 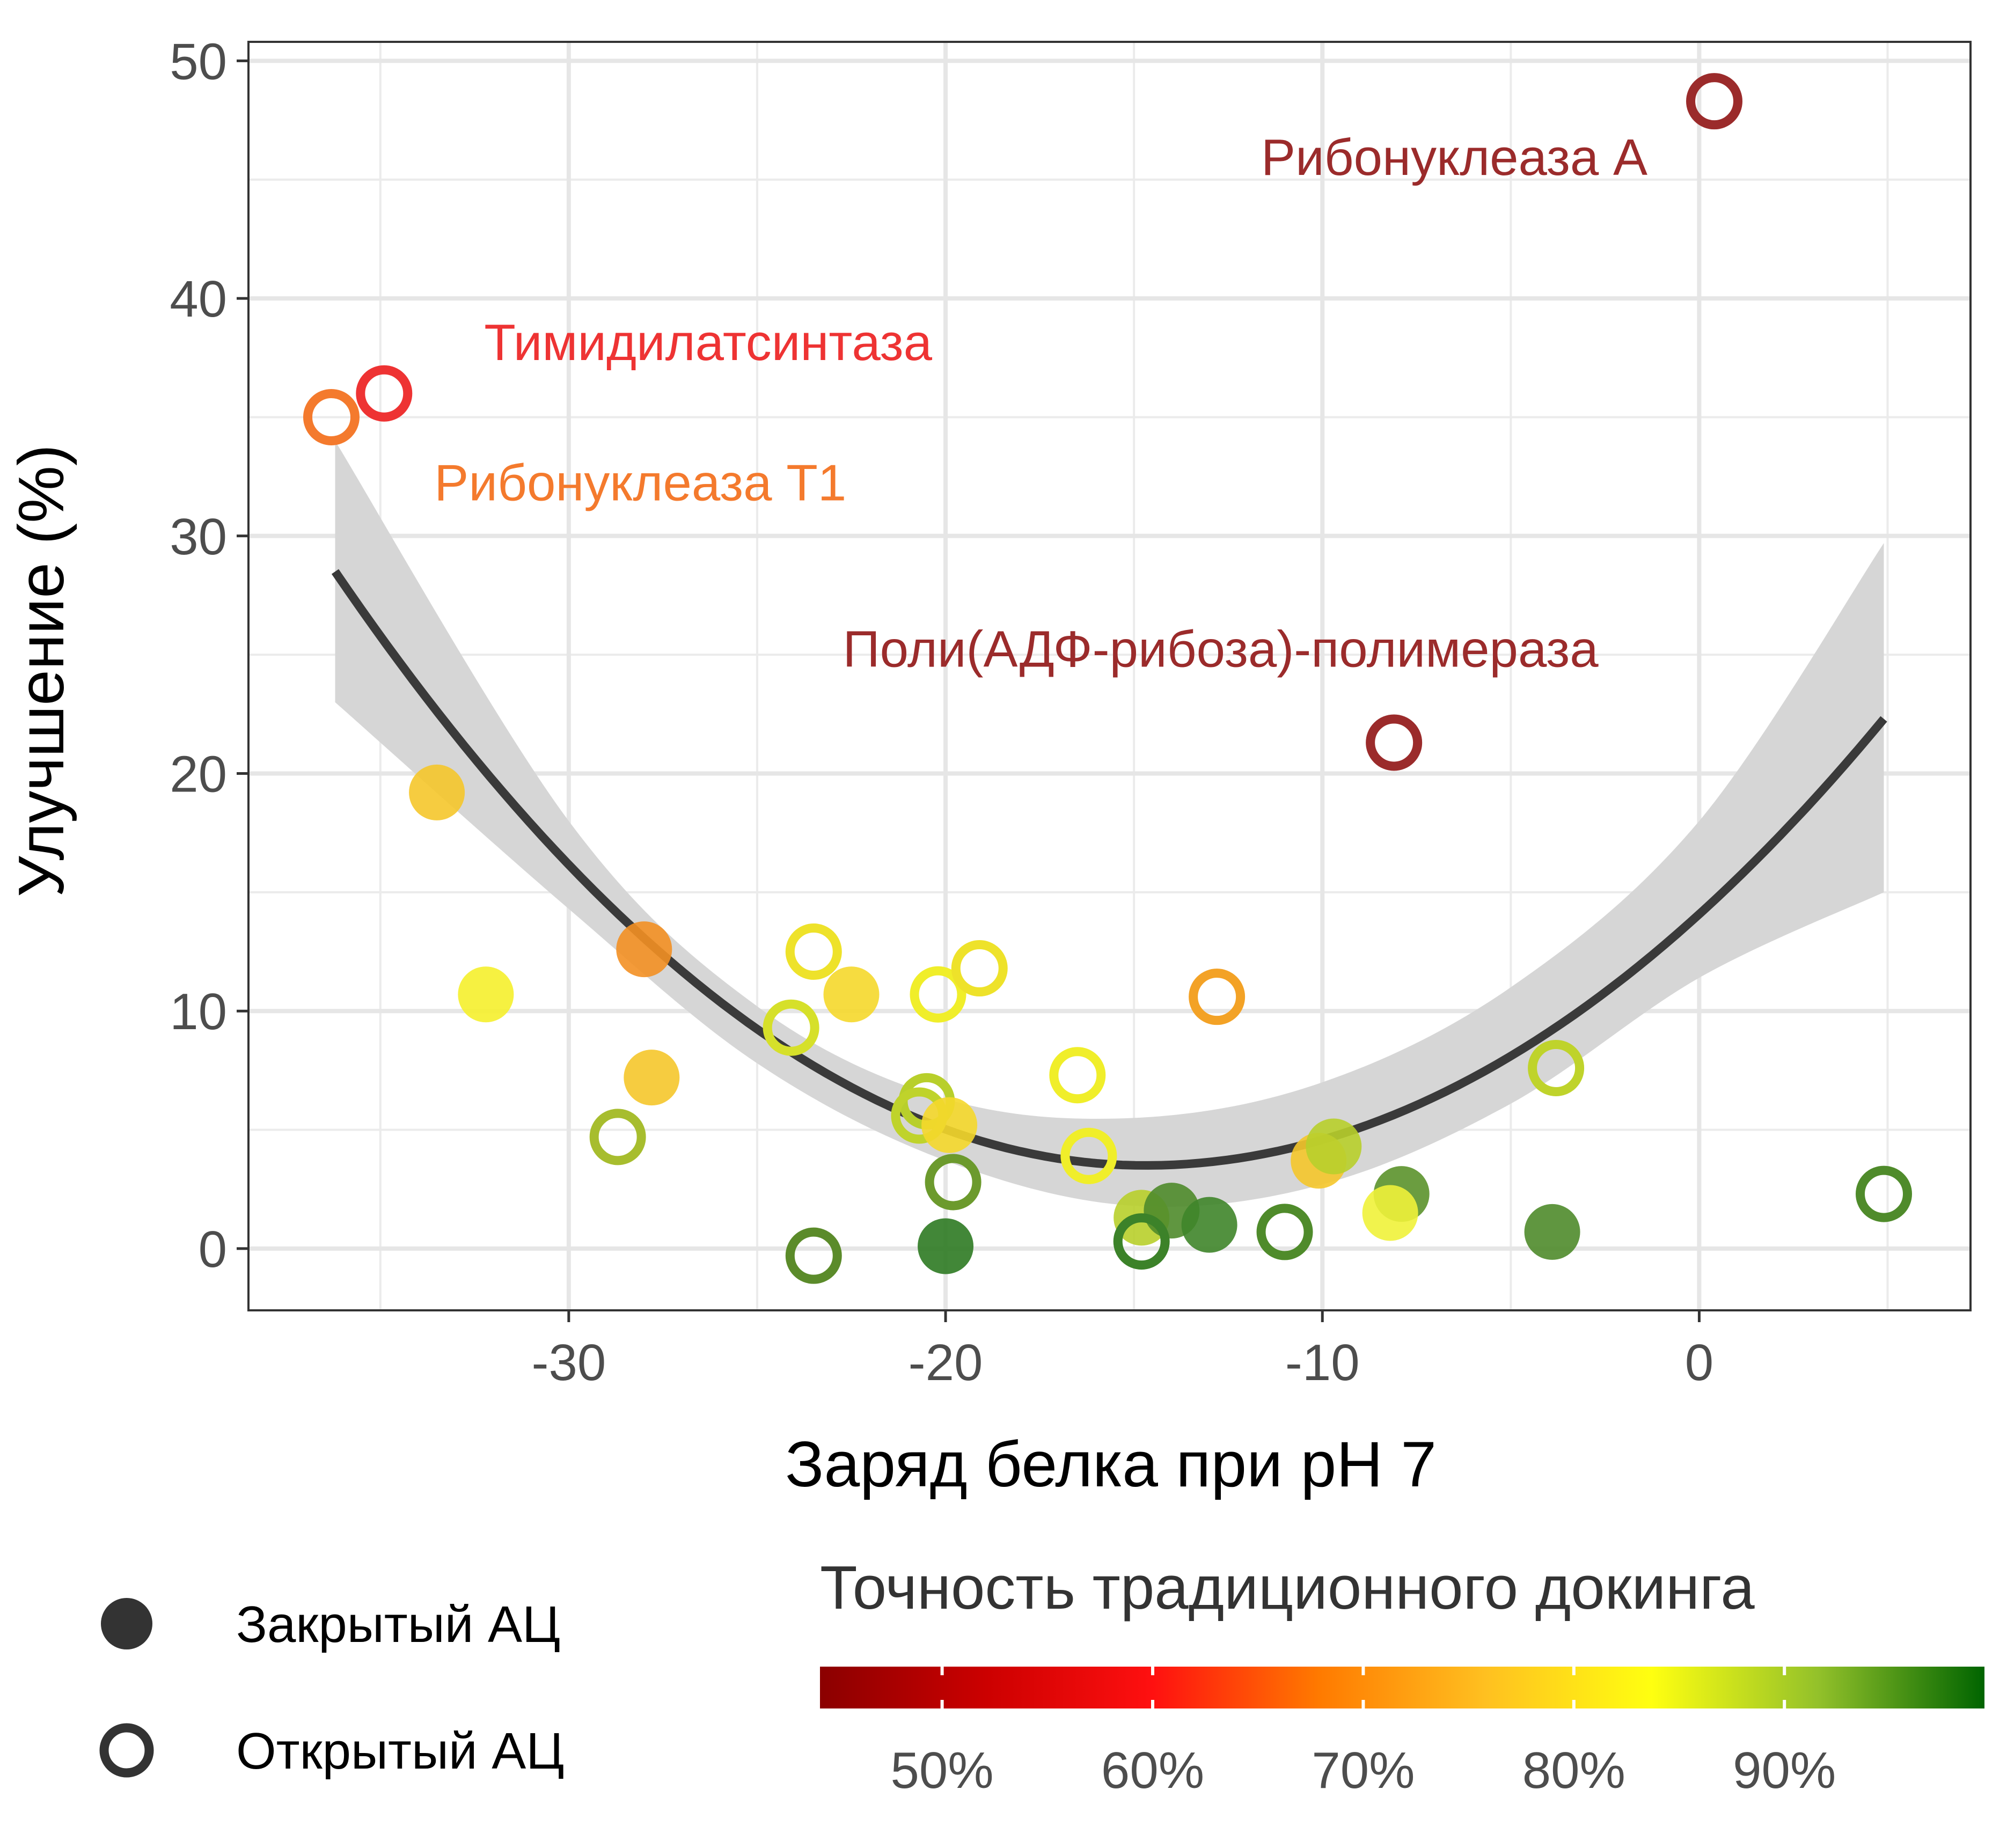 I want to click on colorbar-tick-label: 90%, so click(x=1784, y=1770).